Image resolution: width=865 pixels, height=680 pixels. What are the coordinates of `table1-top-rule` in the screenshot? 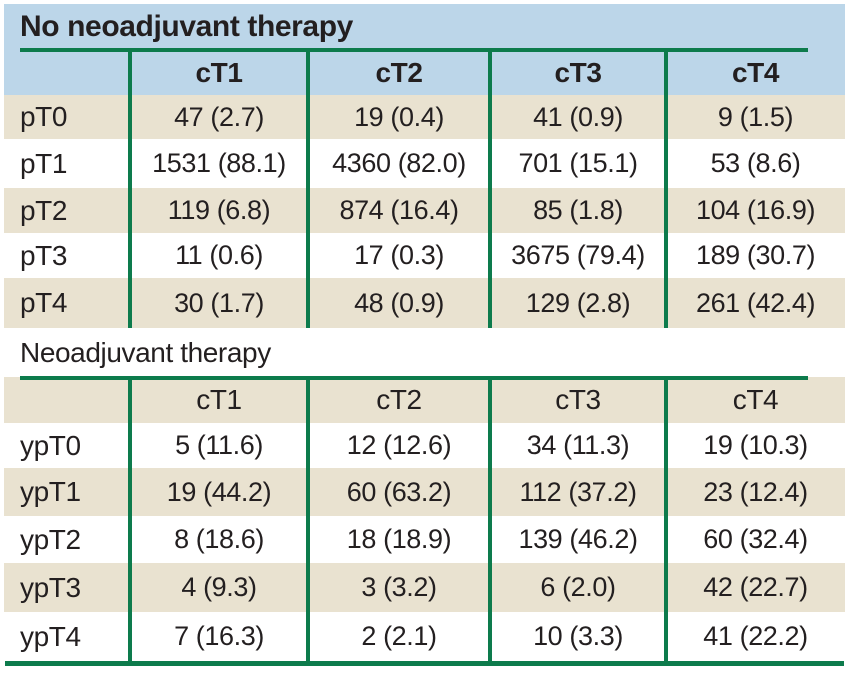 It's located at (414, 50).